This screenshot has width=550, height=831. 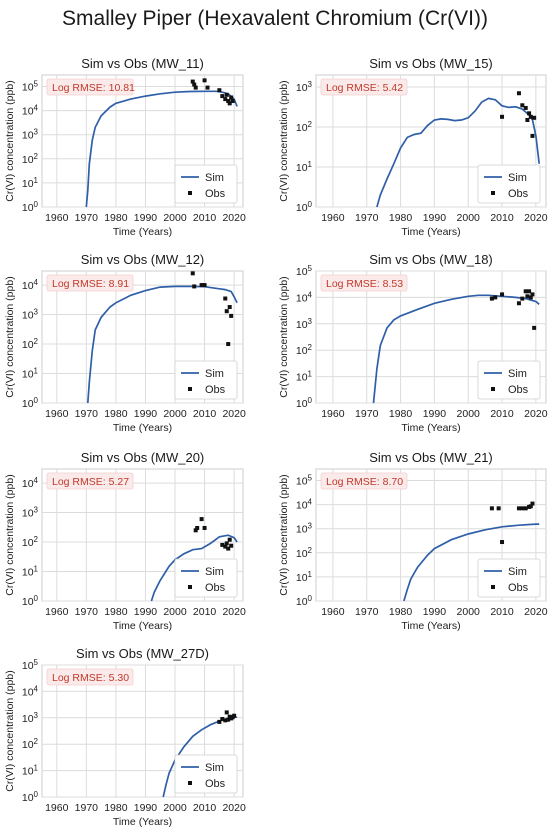 What do you see at coordinates (364, 284) in the screenshot?
I see `rmse-annotation: Log RMSE: 8.53` at bounding box center [364, 284].